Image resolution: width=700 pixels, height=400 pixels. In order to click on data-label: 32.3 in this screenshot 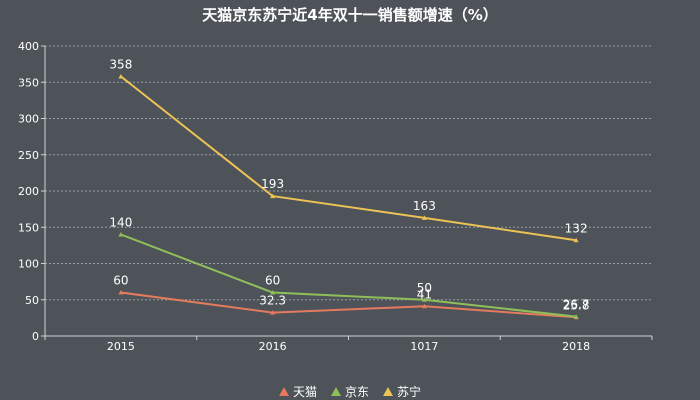, I will do `click(272, 301)`.